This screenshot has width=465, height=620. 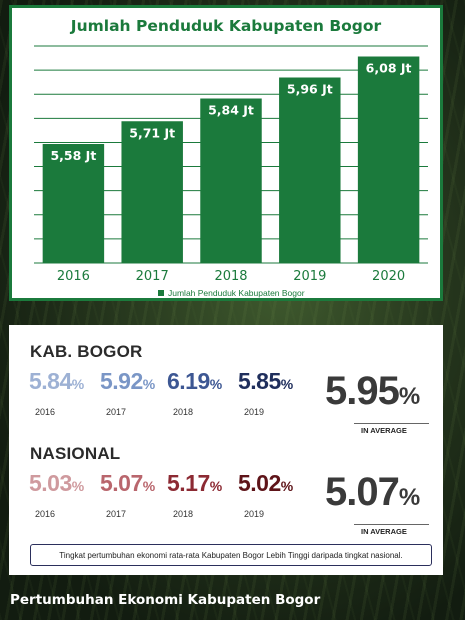 What do you see at coordinates (73, 276) in the screenshot?
I see `x-tick-label: 2016` at bounding box center [73, 276].